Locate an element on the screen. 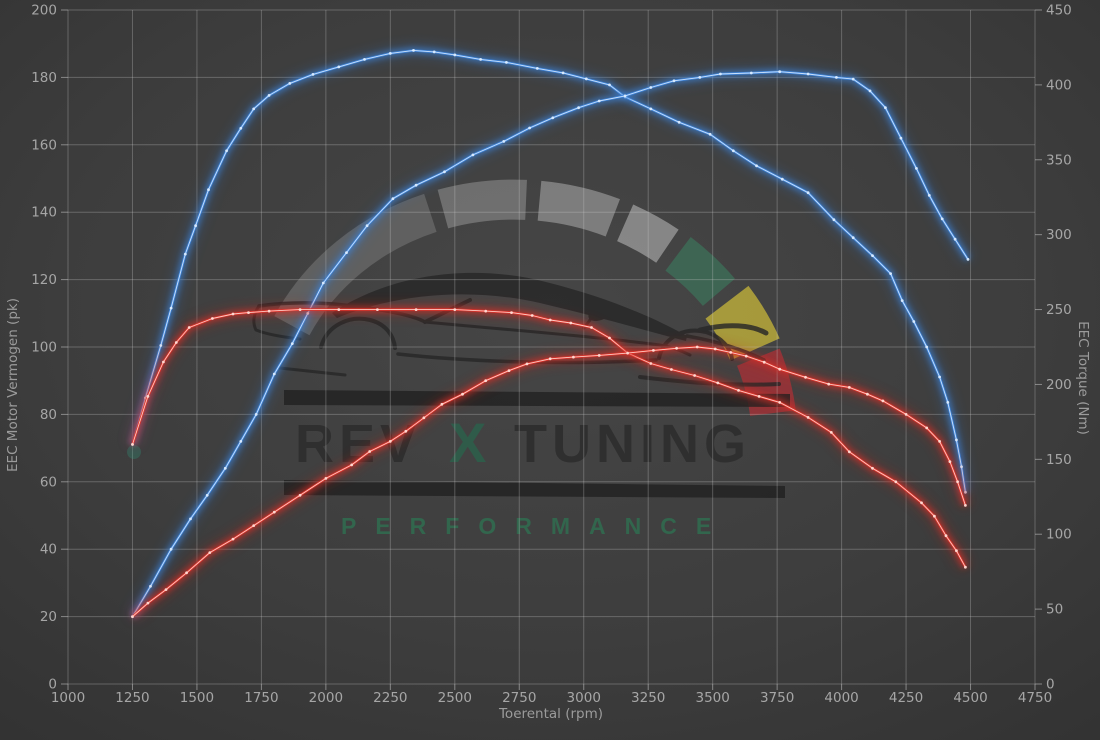 The width and height of the screenshot is (1100, 740). logo-text-performance: PERFORMANCE is located at coordinates (535, 526).